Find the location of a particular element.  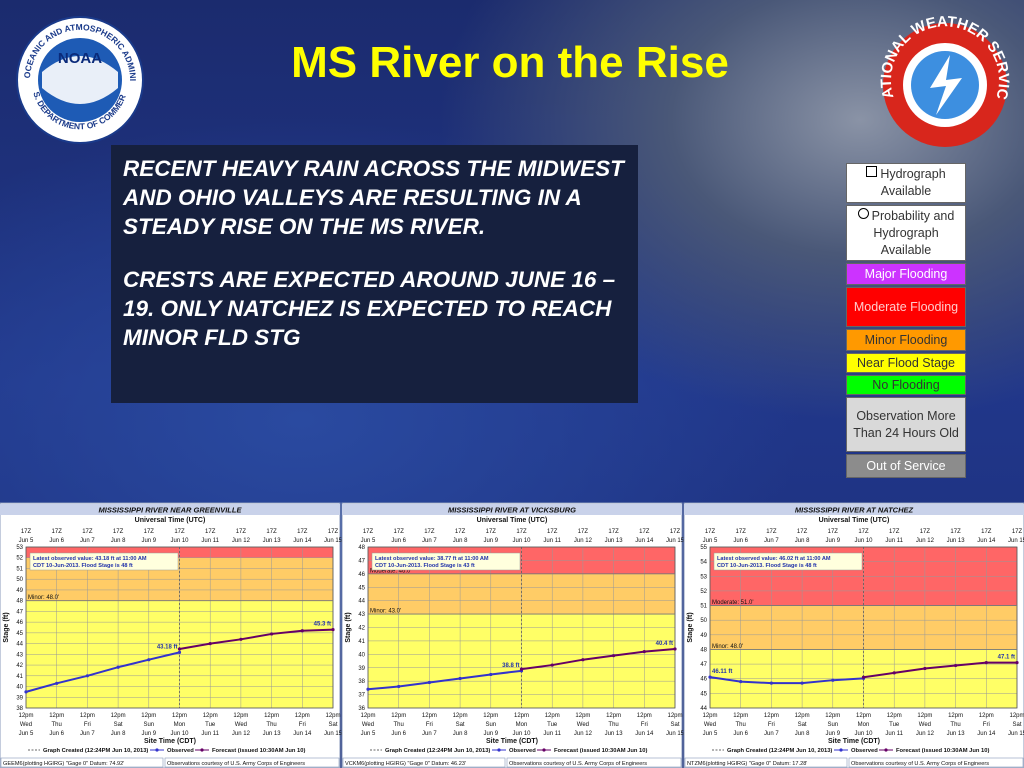

y-tick-label: 44 is located at coordinates (19, 645).